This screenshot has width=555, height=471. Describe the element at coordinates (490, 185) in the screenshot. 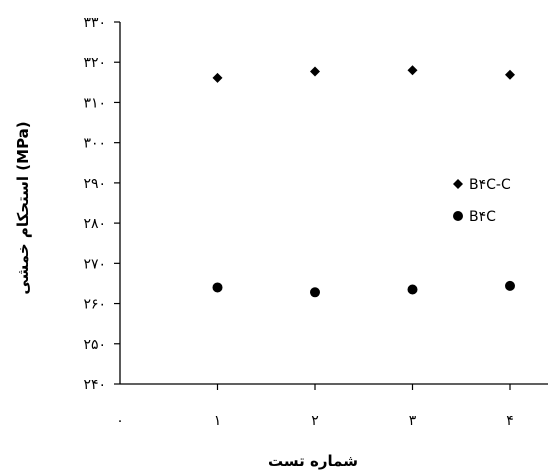

I see `legend-label: B۴C-C` at that location.